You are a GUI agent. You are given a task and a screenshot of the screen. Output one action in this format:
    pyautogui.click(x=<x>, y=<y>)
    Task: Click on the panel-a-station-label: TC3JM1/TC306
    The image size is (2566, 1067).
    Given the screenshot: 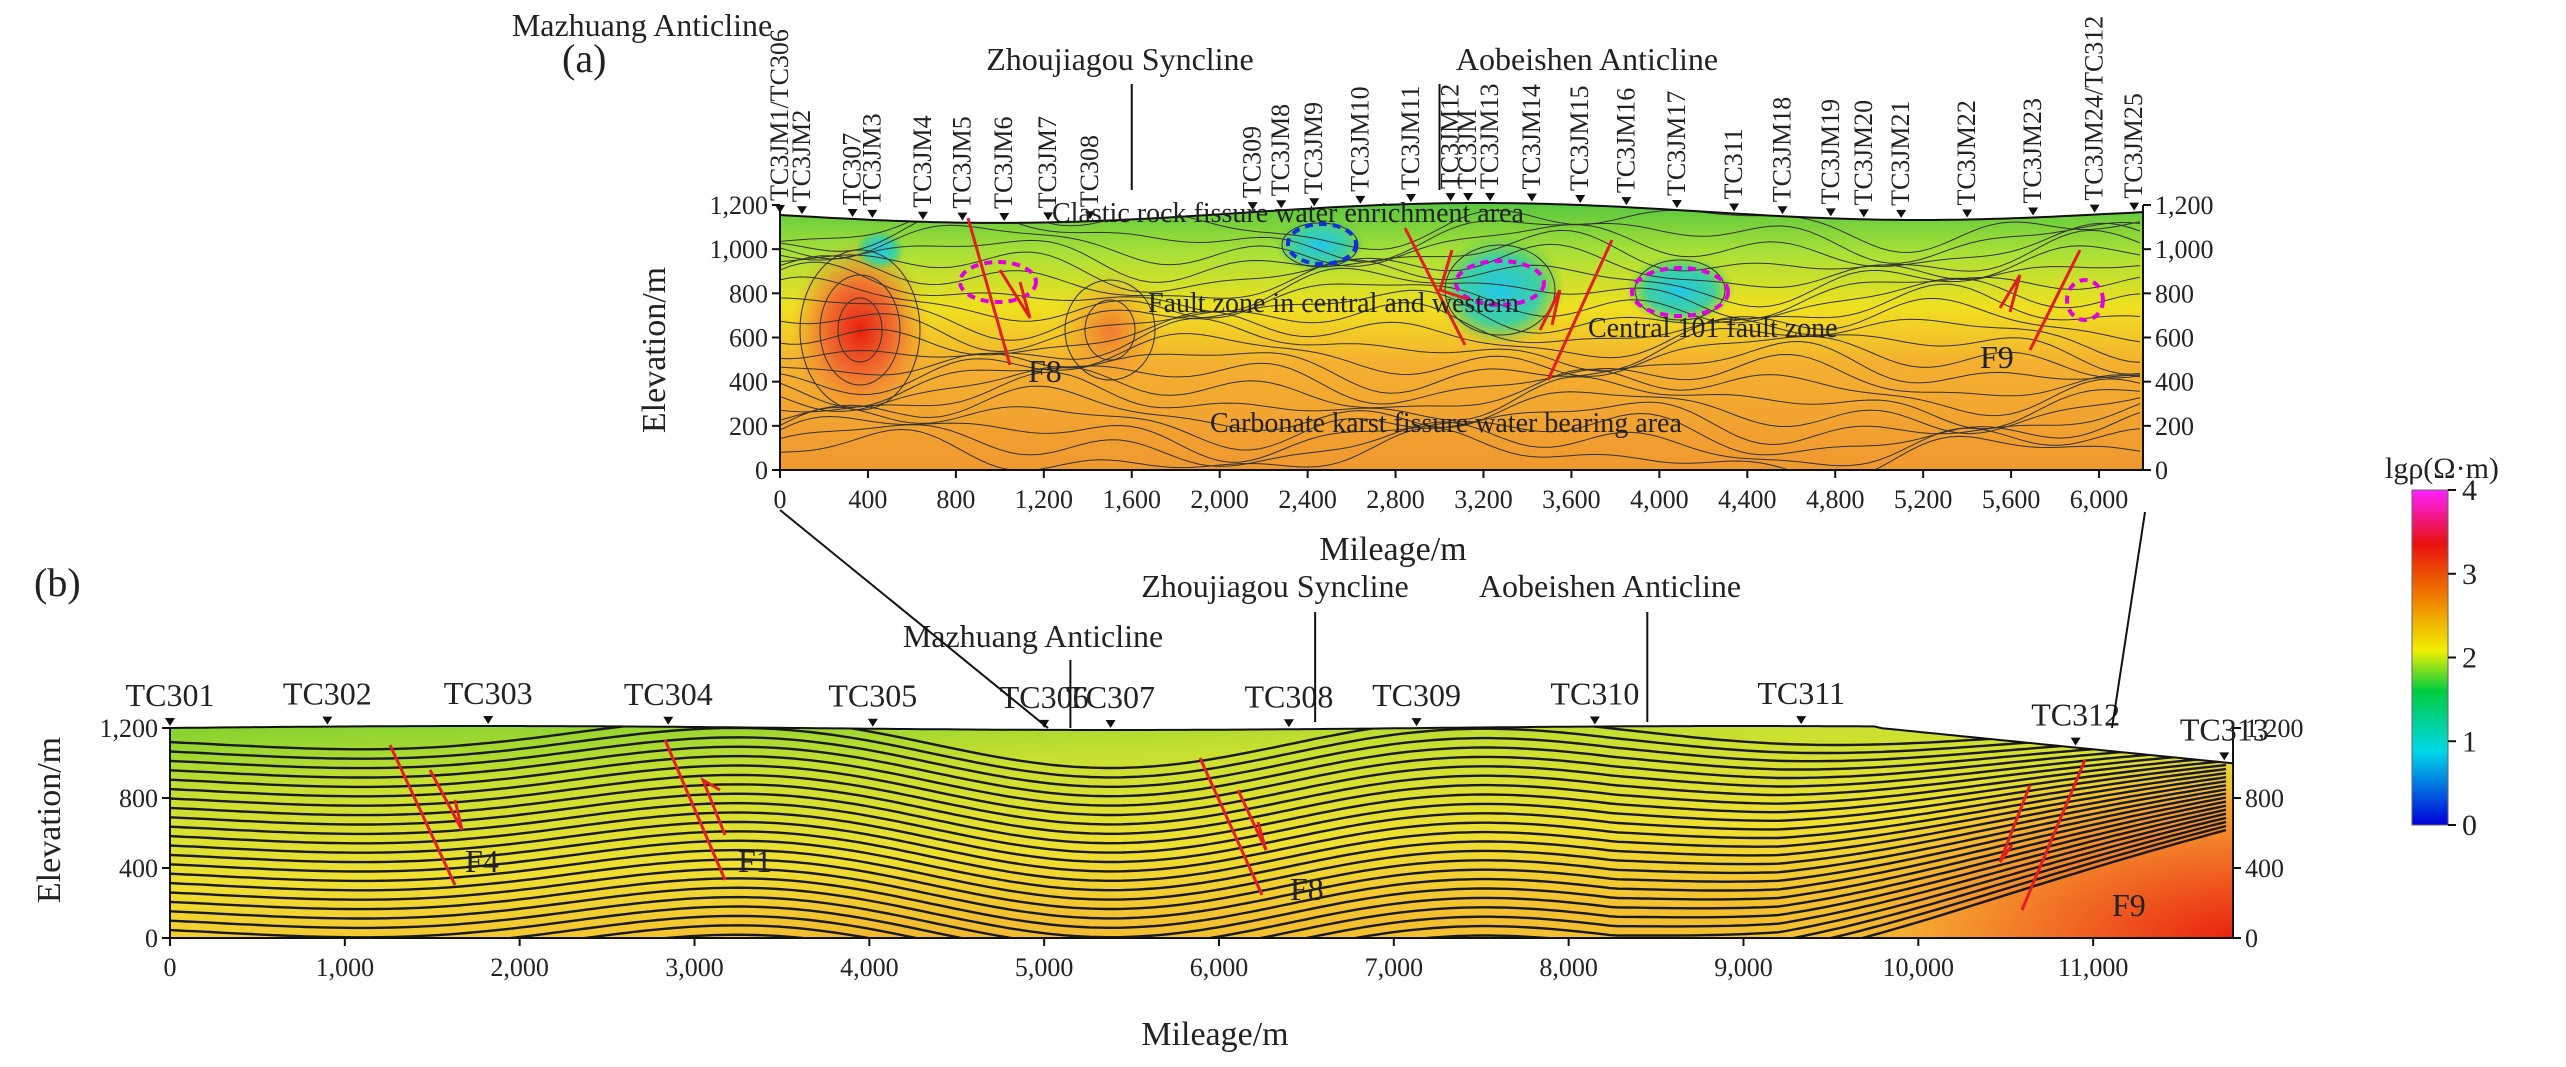 What is the action you would take?
    pyautogui.click(x=779, y=115)
    